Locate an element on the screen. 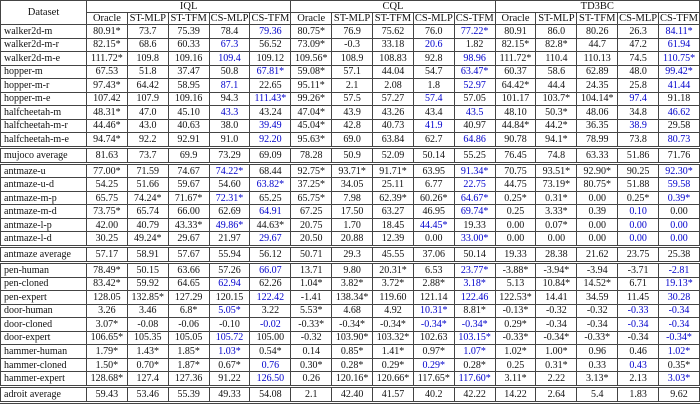 This screenshot has height=404, width=700. value-cell: 43.9 is located at coordinates (352, 112).